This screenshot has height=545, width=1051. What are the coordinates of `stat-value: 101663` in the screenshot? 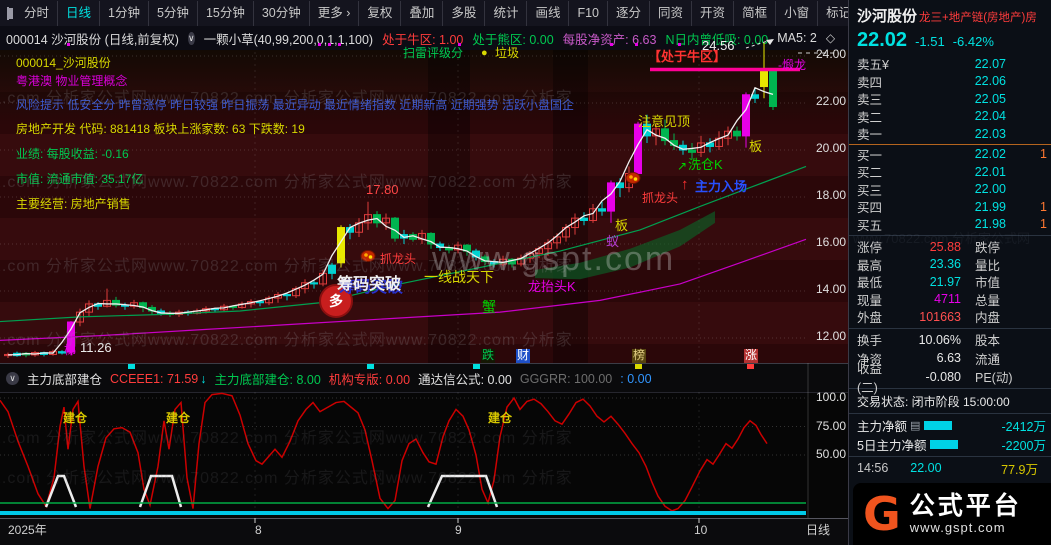 It's located at (940, 316).